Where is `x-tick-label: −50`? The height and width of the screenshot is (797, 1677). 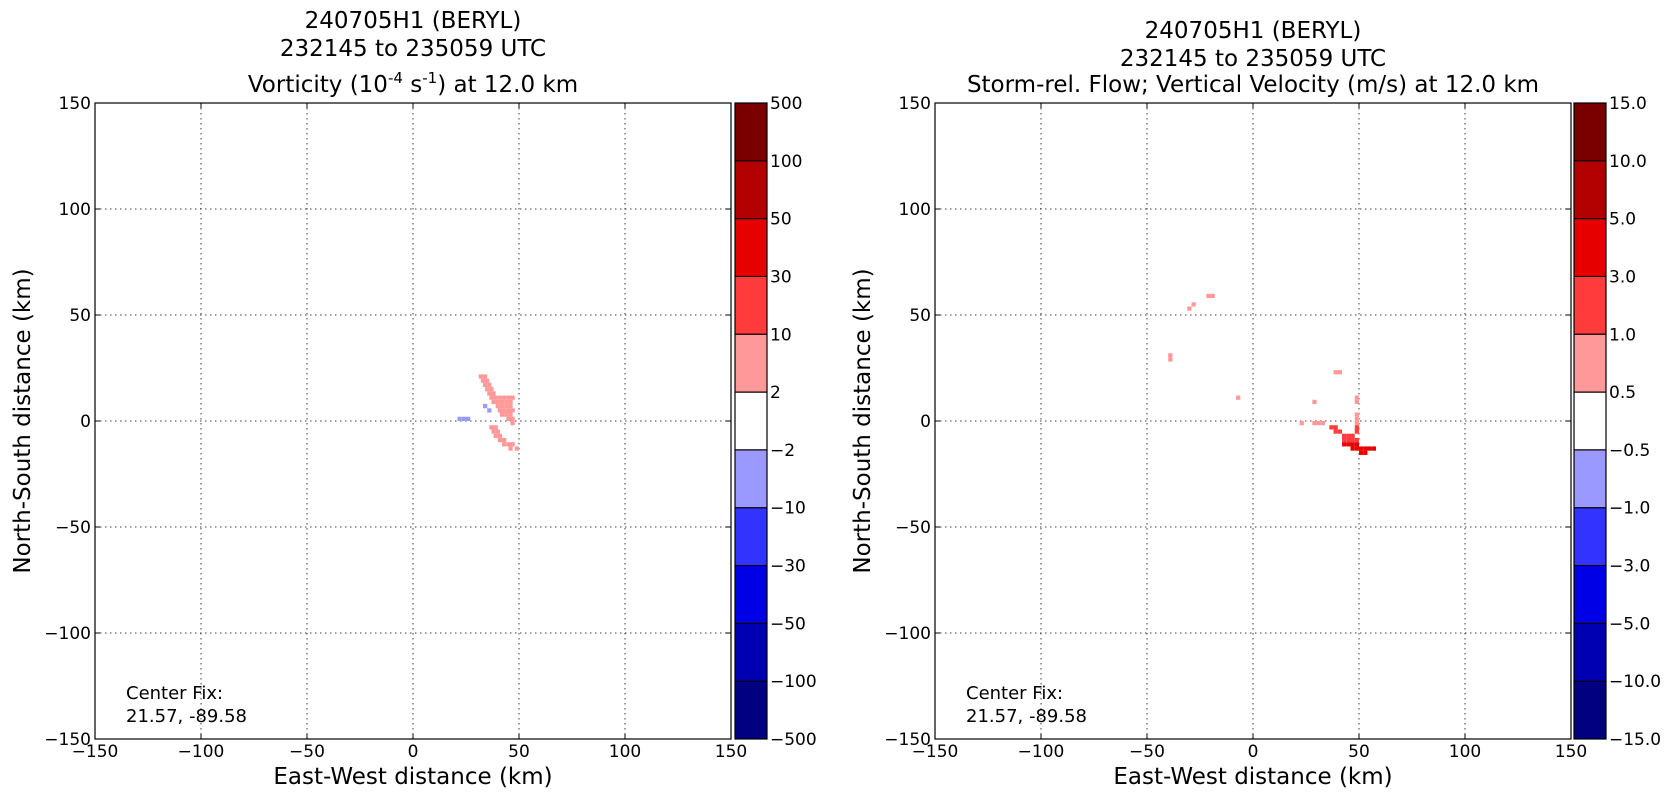
x-tick-label: −50 is located at coordinates (1147, 752).